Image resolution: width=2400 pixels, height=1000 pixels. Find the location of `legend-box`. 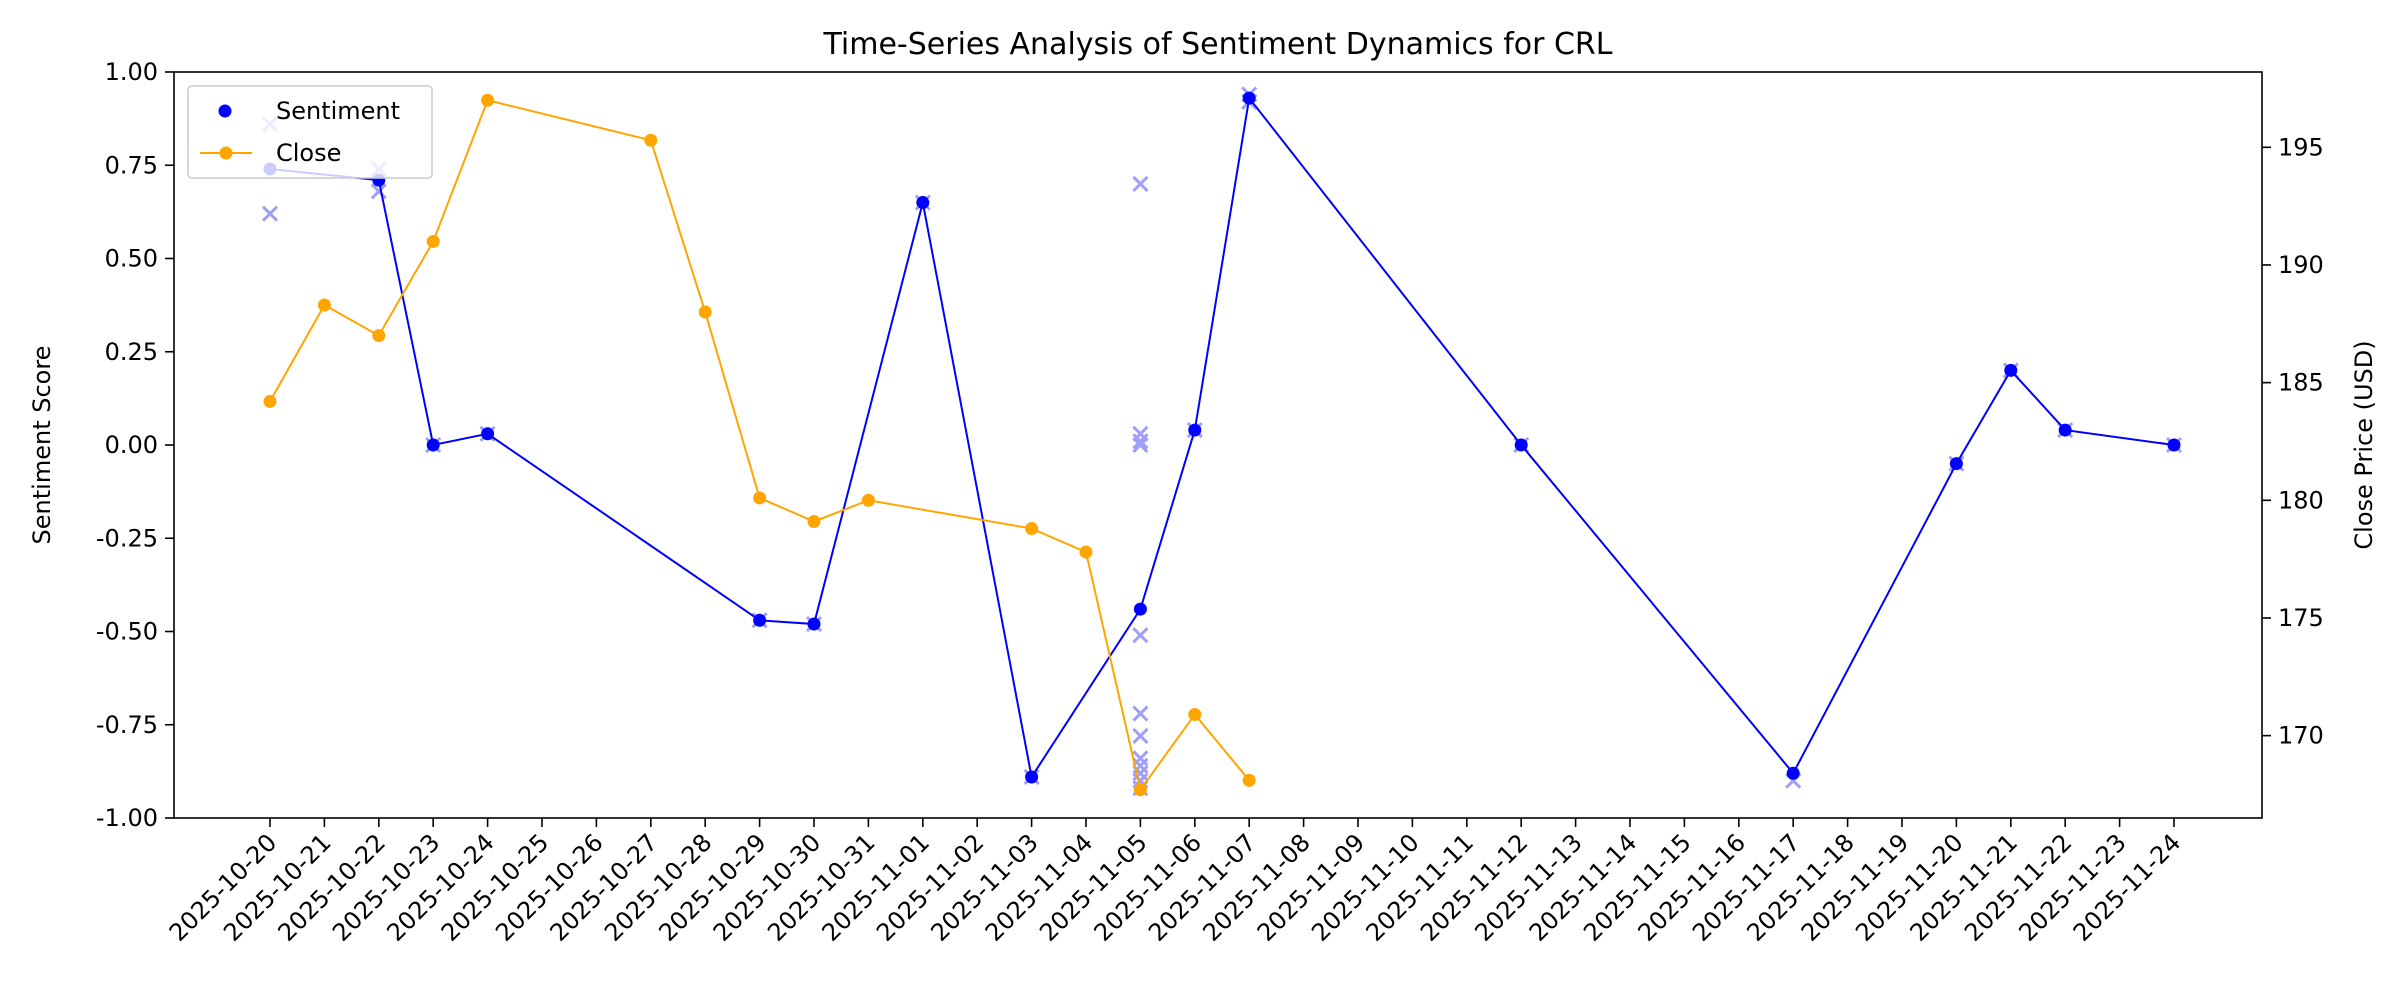

legend-box is located at coordinates (310, 132).